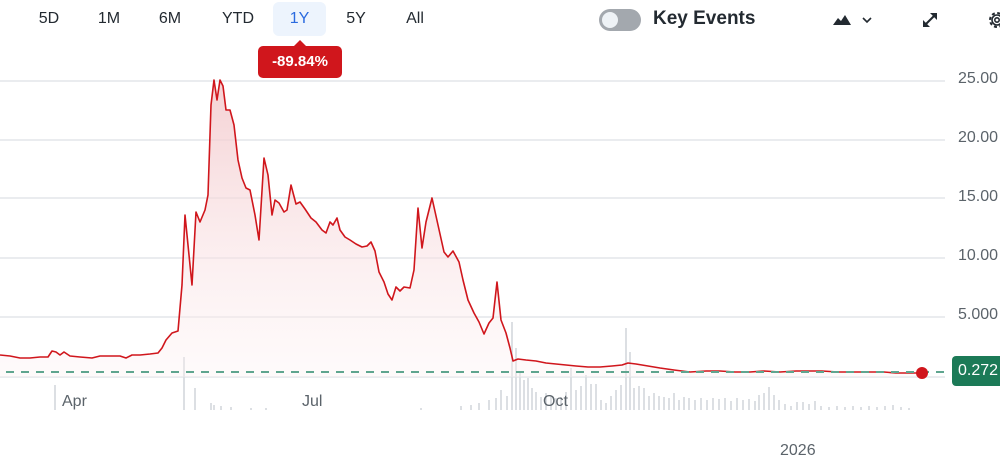  Describe the element at coordinates (798, 450) in the screenshot. I see `x-tick-2026: 2026` at that location.